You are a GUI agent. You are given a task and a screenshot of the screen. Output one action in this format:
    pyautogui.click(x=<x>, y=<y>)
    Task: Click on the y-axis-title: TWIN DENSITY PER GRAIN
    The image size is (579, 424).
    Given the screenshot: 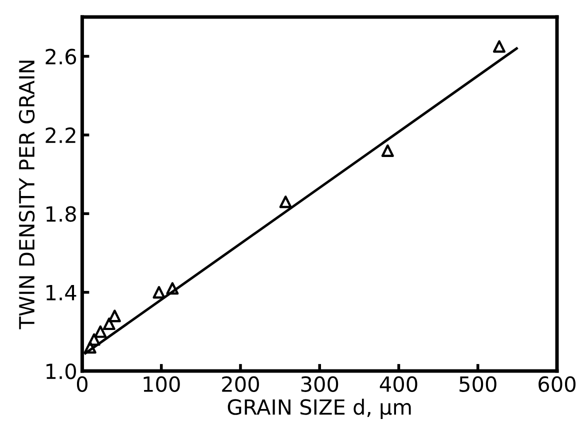 What is the action you would take?
    pyautogui.click(x=26, y=195)
    